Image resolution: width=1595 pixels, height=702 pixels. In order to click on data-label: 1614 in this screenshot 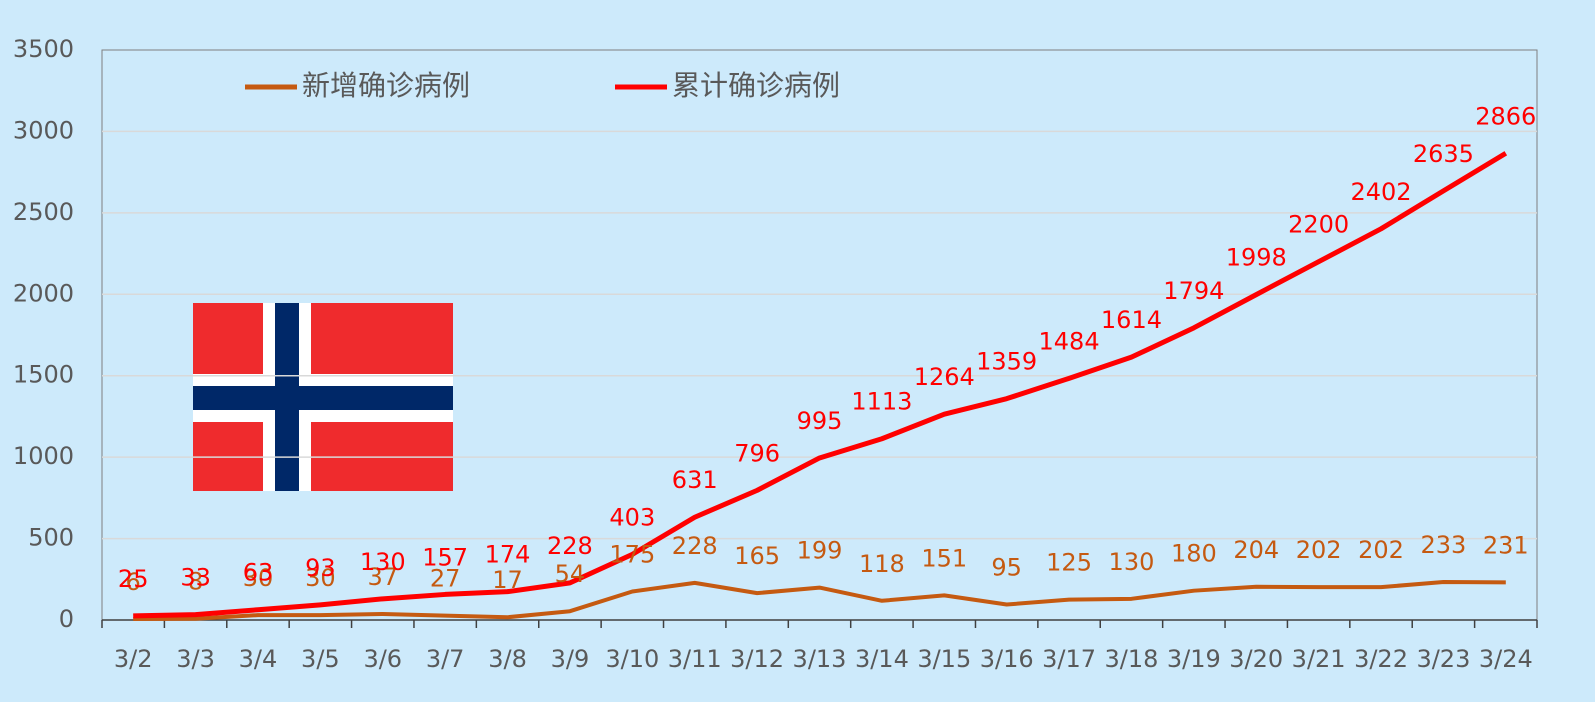, I will do `click(1131, 320)`.